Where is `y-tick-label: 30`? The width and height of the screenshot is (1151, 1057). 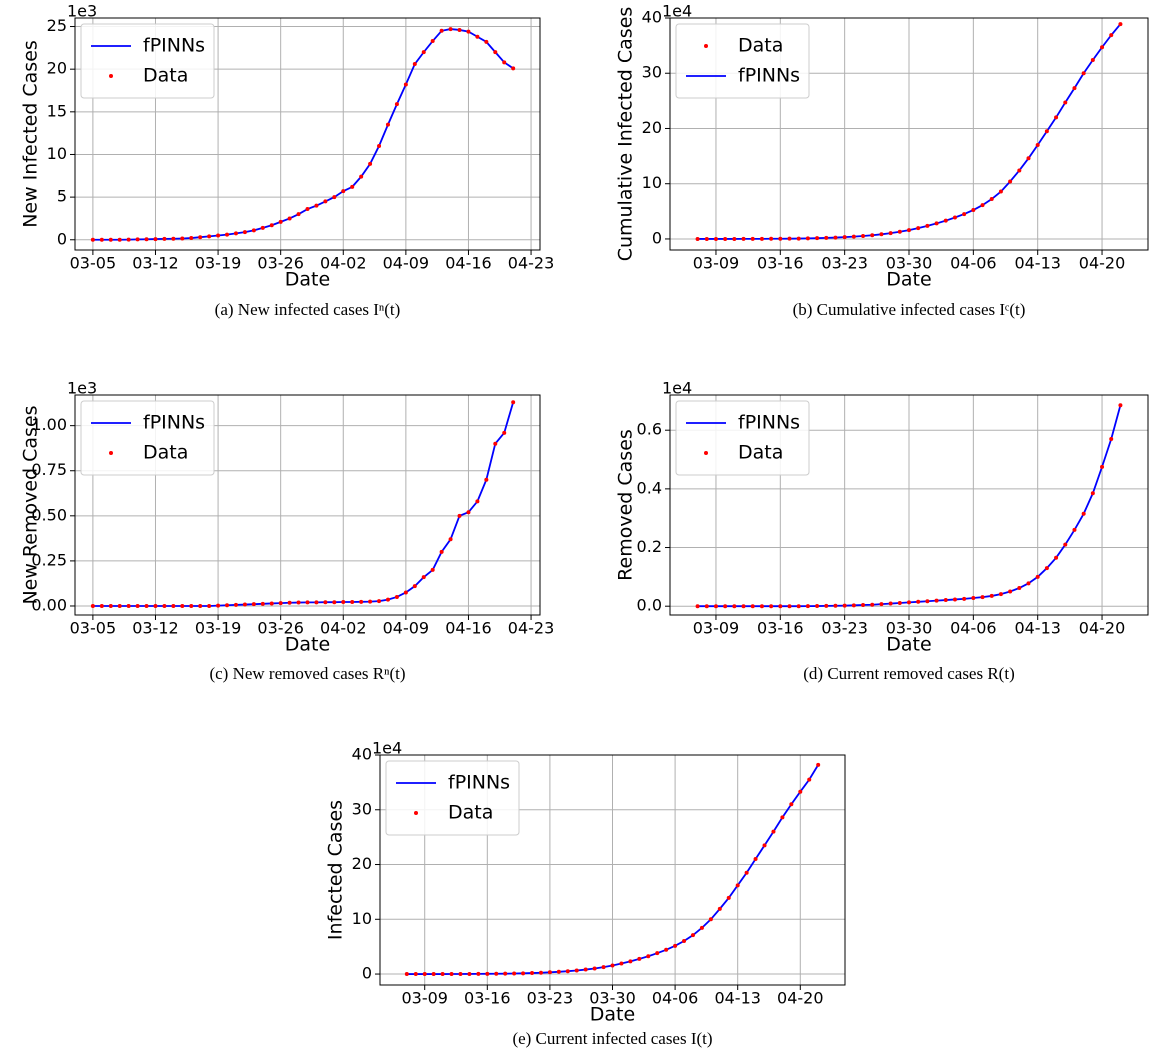 y-tick-label: 30 is located at coordinates (362, 808).